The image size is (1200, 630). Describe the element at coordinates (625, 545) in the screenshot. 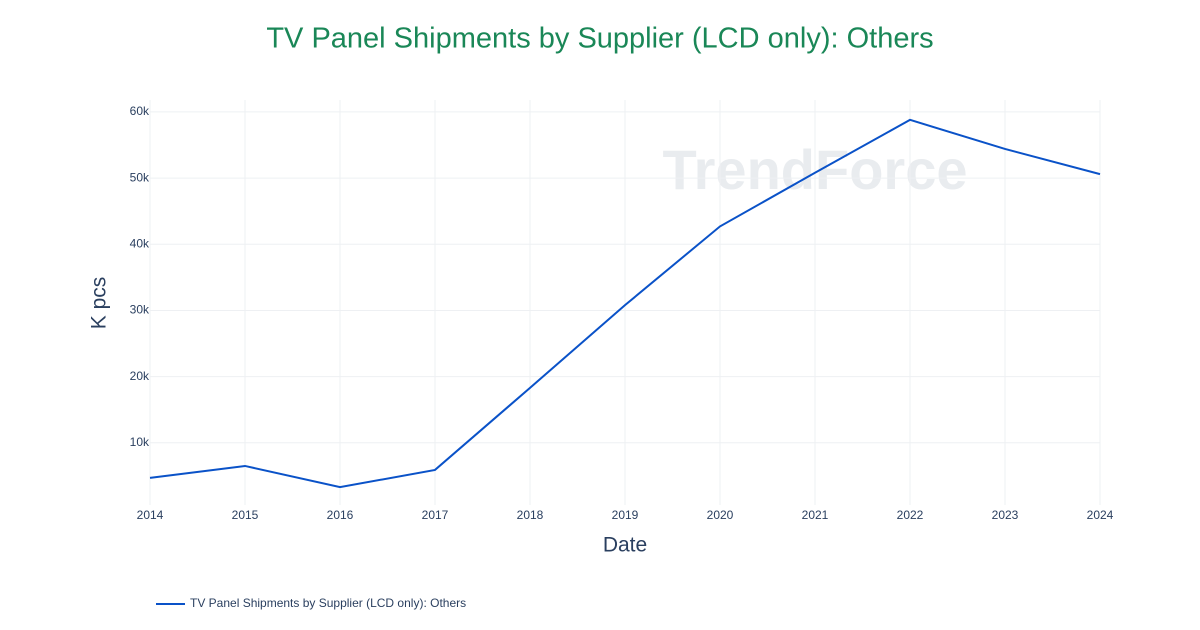

I see `x-axis-title: Date` at that location.